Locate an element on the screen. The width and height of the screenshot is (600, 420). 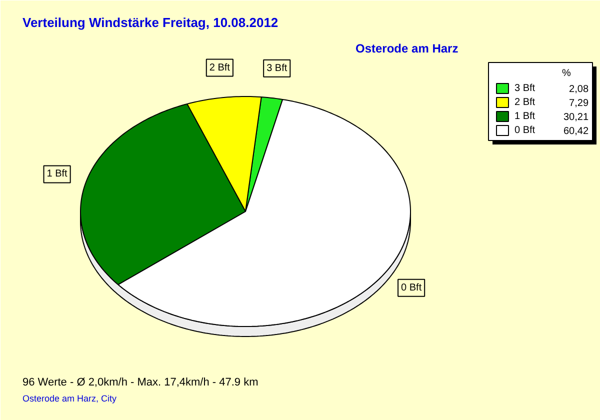
text: Osterode am Harz, City is located at coordinates (70, 399).